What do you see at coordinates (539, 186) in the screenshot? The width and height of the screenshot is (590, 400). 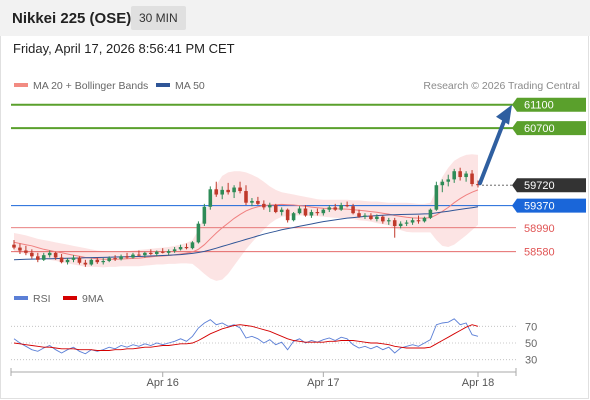 I see `level-tag-current: 59720` at bounding box center [539, 186].